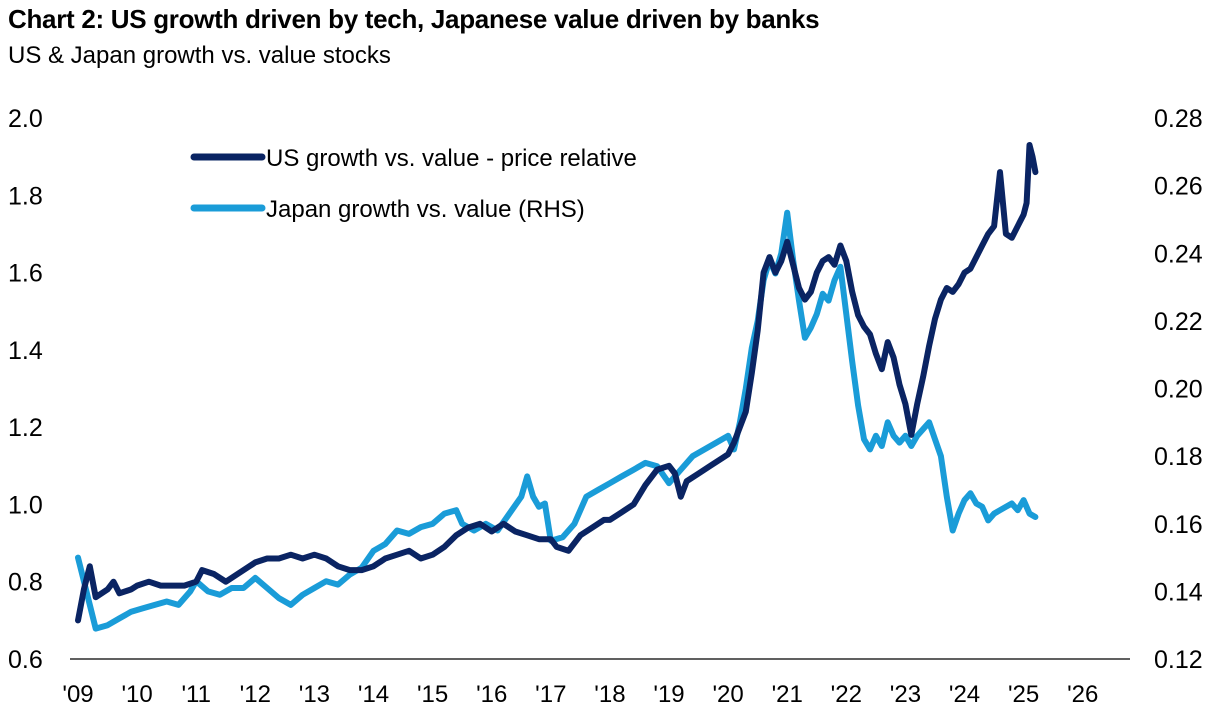  What do you see at coordinates (1178, 254) in the screenshot?
I see `right-y-tick-label: 0.24` at bounding box center [1178, 254].